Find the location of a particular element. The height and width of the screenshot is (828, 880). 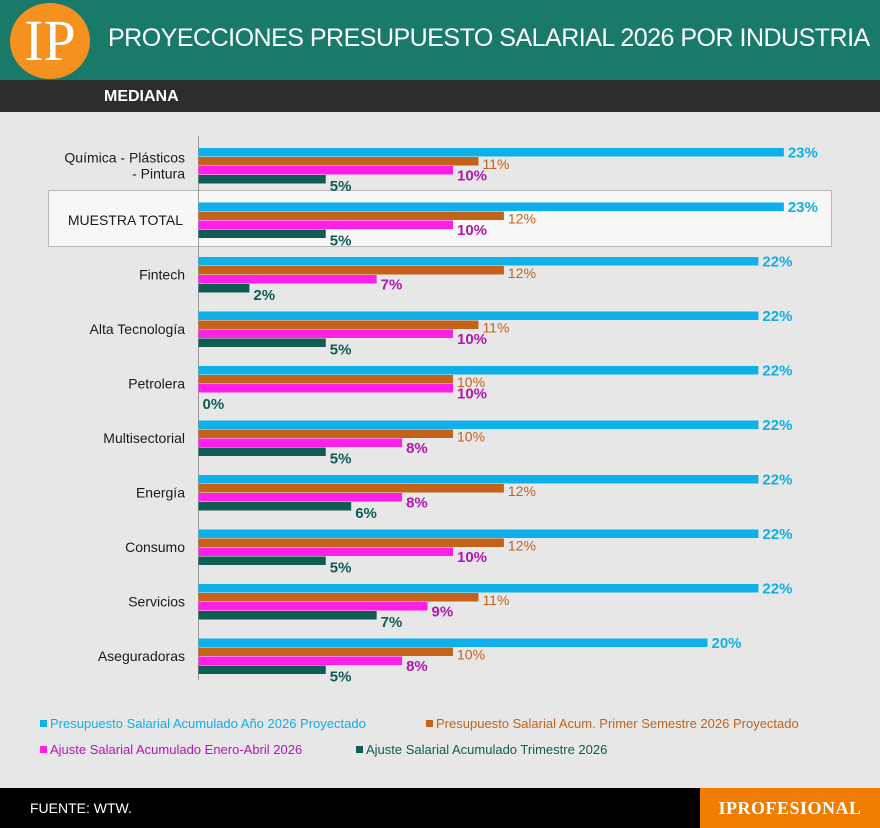

data-label: 7% is located at coordinates (392, 284).